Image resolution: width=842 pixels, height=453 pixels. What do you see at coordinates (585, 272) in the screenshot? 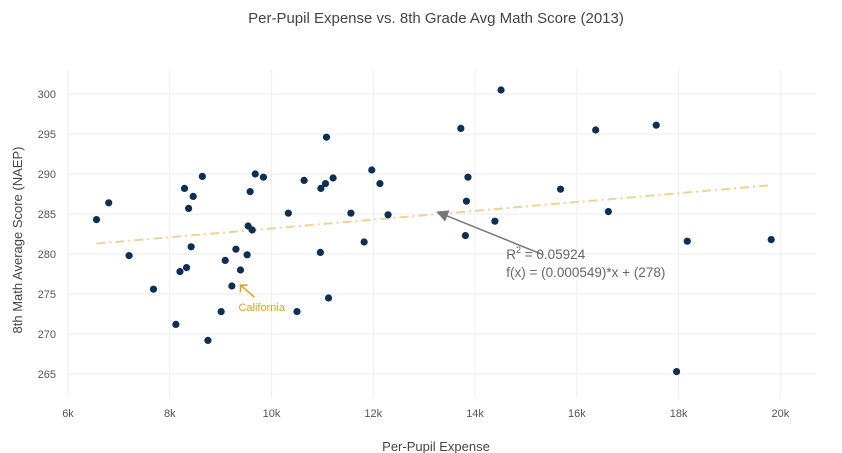
I see `regression-formula: f(x) = (0.000549)*x + (278)` at bounding box center [585, 272].